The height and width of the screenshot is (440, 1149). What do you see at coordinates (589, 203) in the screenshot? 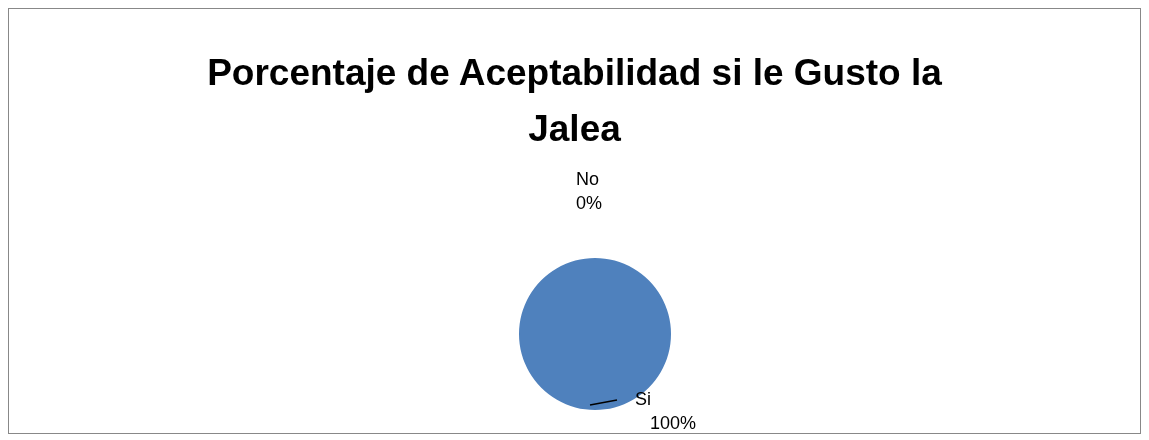
I see `text: 0%` at bounding box center [589, 203].